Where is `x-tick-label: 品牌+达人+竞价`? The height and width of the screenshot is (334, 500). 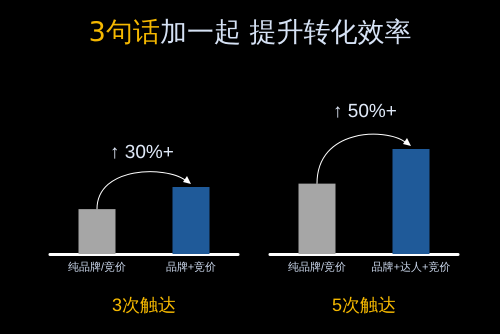 x-tick-label: 品牌+达人+竞价 is located at coordinates (411, 267).